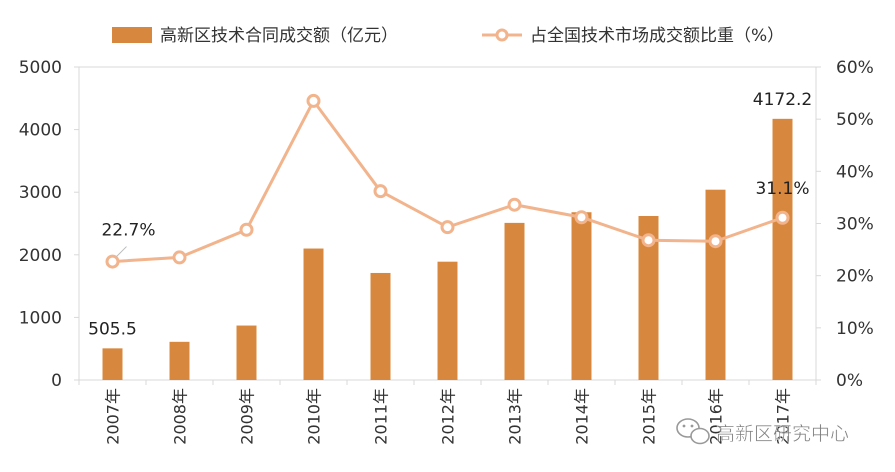 The height and width of the screenshot is (472, 895). What do you see at coordinates (49, 224) in the screenshot?
I see `left-axis-ticks: 0 1000 2000 3000 4000 5000` at bounding box center [49, 224].